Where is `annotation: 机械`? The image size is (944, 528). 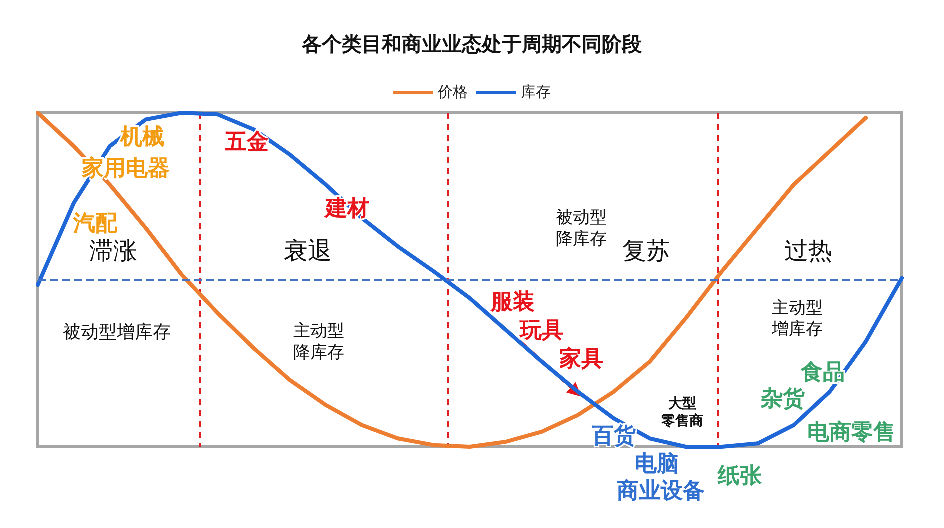
annotation: 机械 is located at coordinates (141, 136).